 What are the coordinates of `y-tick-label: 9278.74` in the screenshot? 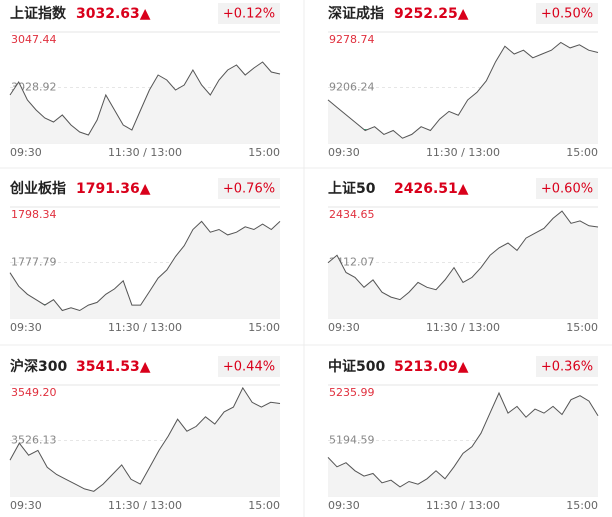 It's located at (352, 39).